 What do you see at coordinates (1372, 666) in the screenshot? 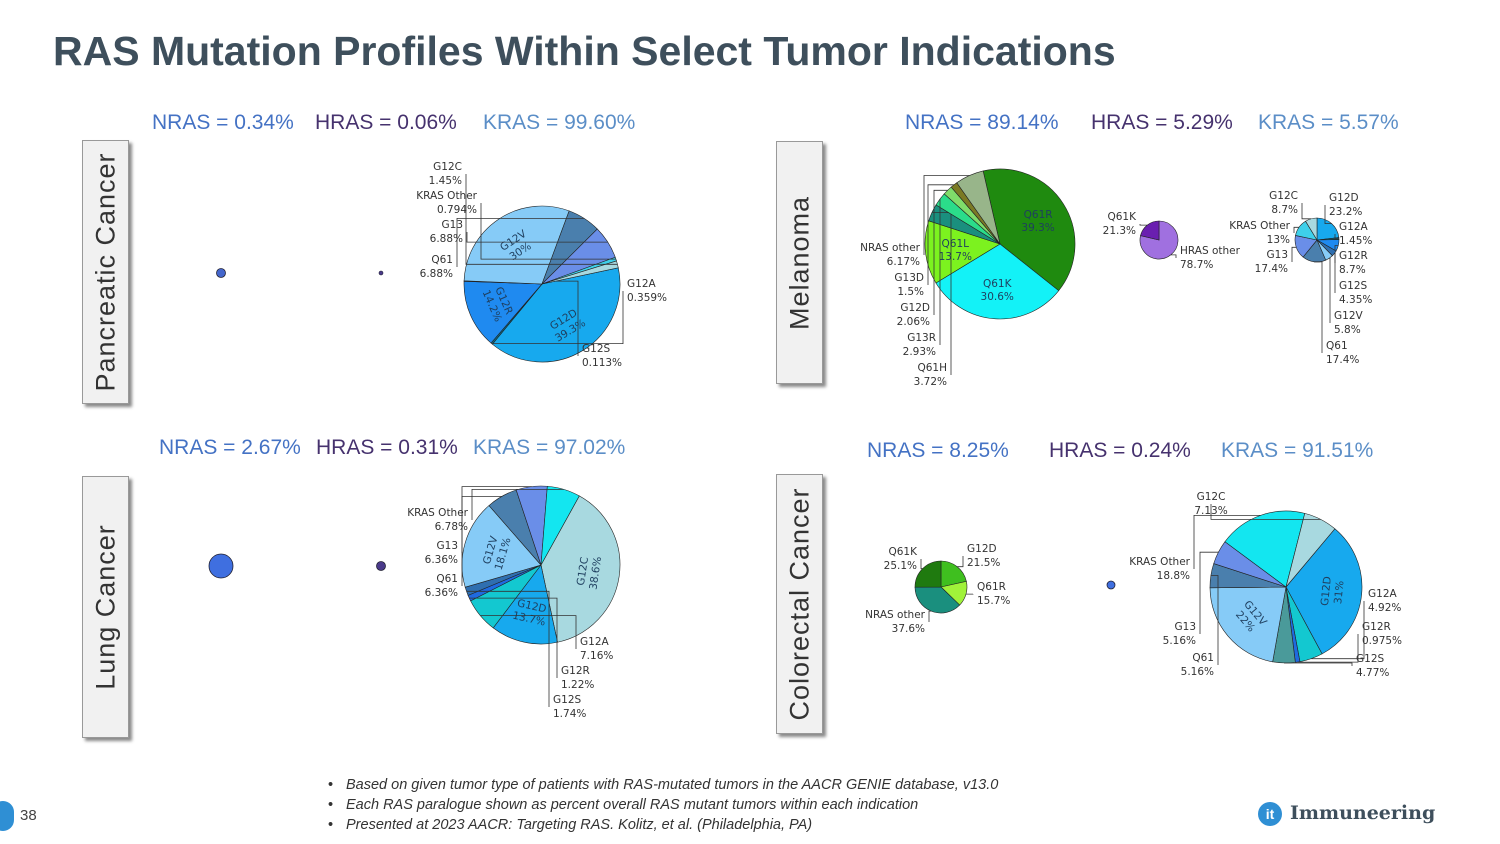
I see `colorectal-kras-label-g12s: G12S 4.77%` at bounding box center [1372, 666].